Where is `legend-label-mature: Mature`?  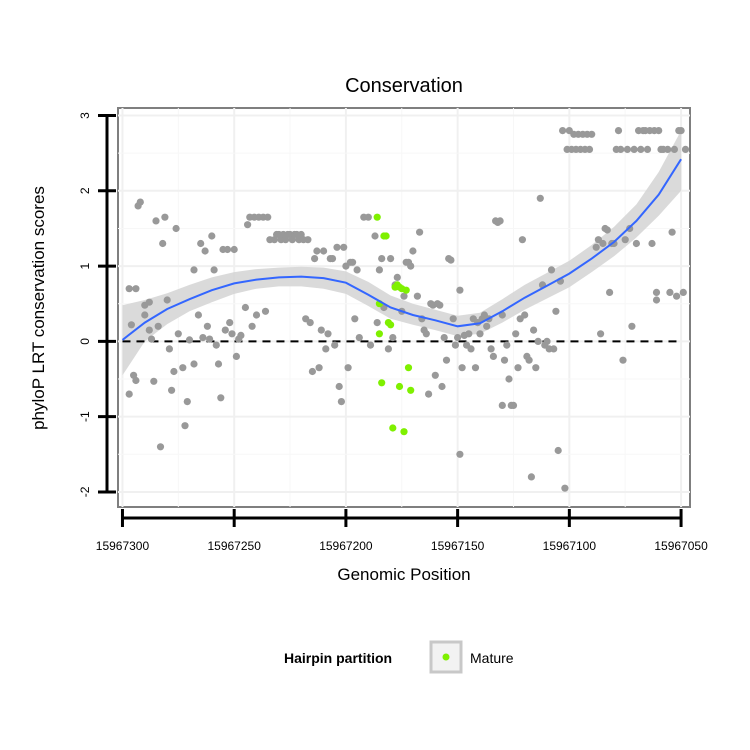
legend-label-mature: Mature is located at coordinates (492, 658).